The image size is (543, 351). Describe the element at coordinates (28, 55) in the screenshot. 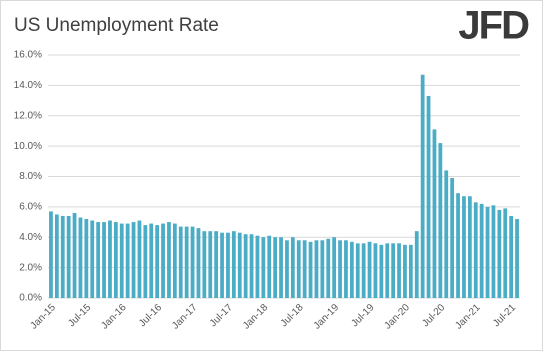

I see `y-tick-label: 16.0%` at that location.